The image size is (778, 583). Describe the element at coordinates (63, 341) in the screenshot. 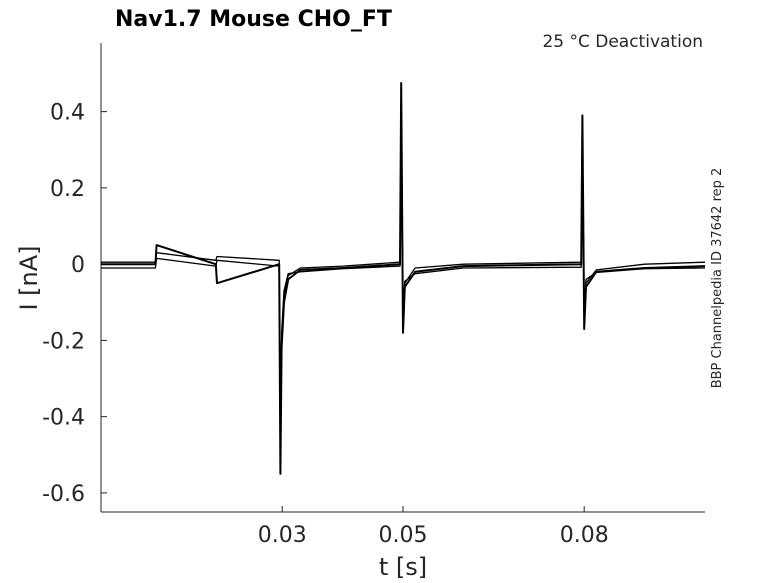

I see `y-tick-label: -0.2` at that location.